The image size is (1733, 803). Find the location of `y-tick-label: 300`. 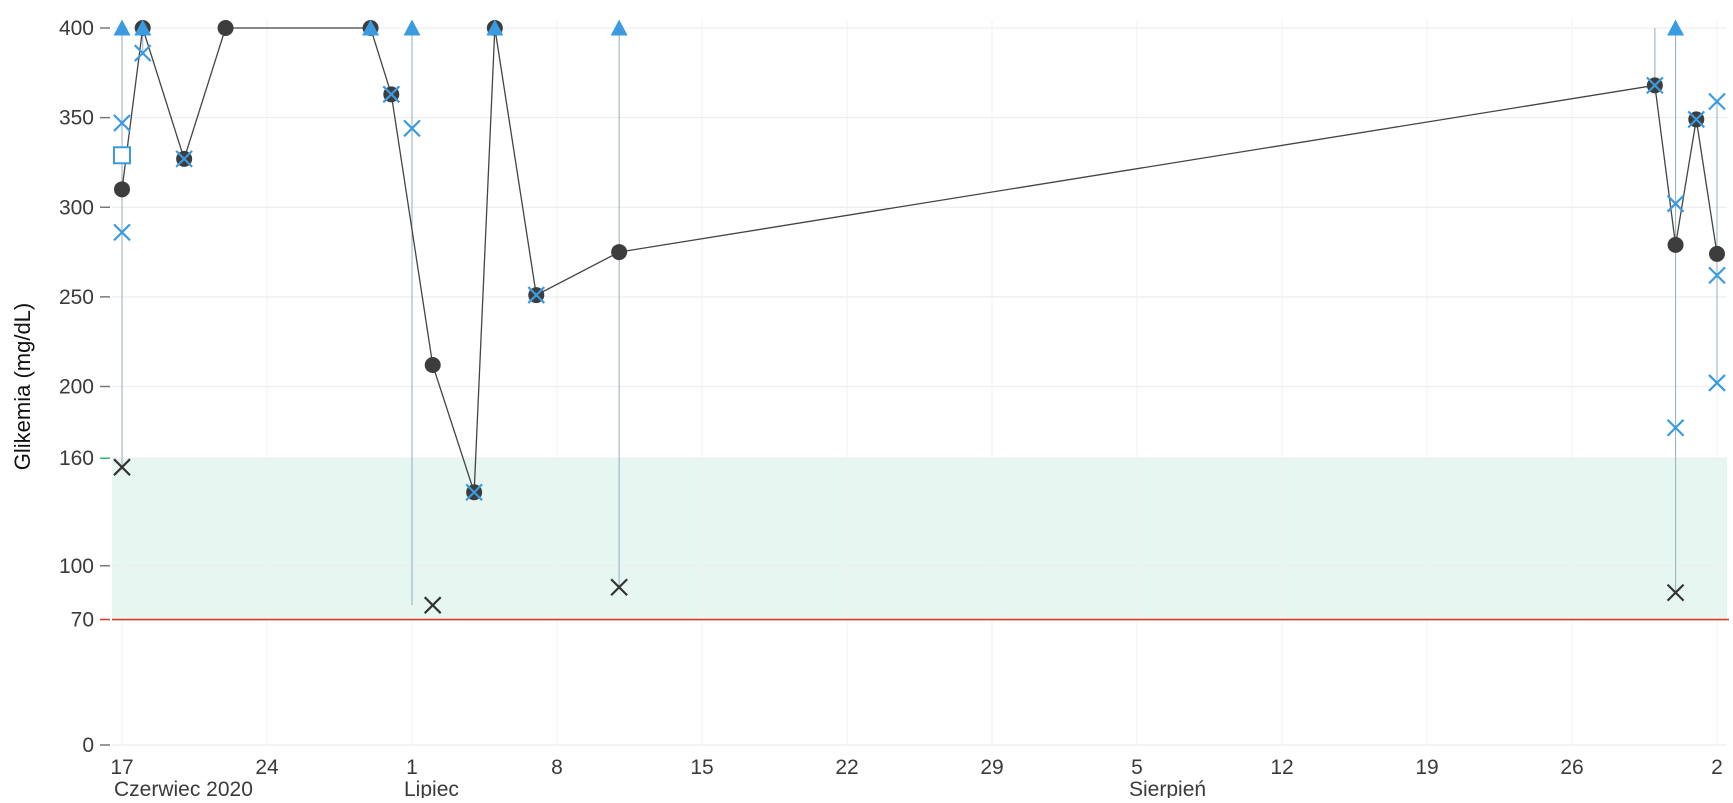

y-tick-label: 300 is located at coordinates (76, 207).